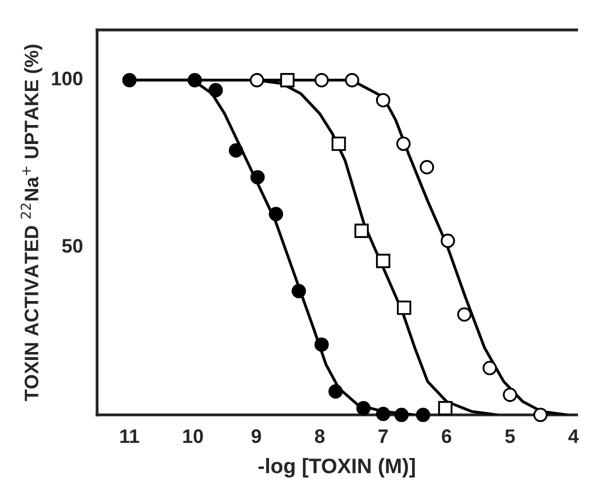  I want to click on x-tick-label: 11, so click(130, 436).